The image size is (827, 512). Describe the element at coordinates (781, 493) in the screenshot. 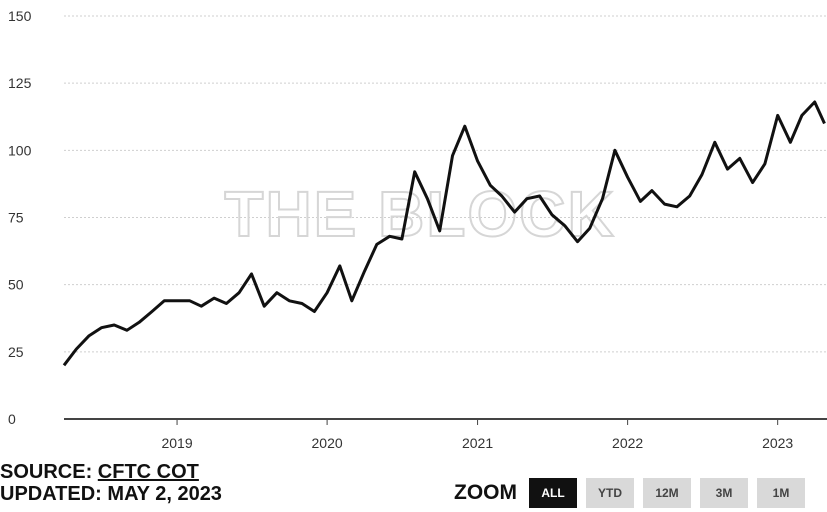

I see `zoom-1m-button: 1M` at that location.